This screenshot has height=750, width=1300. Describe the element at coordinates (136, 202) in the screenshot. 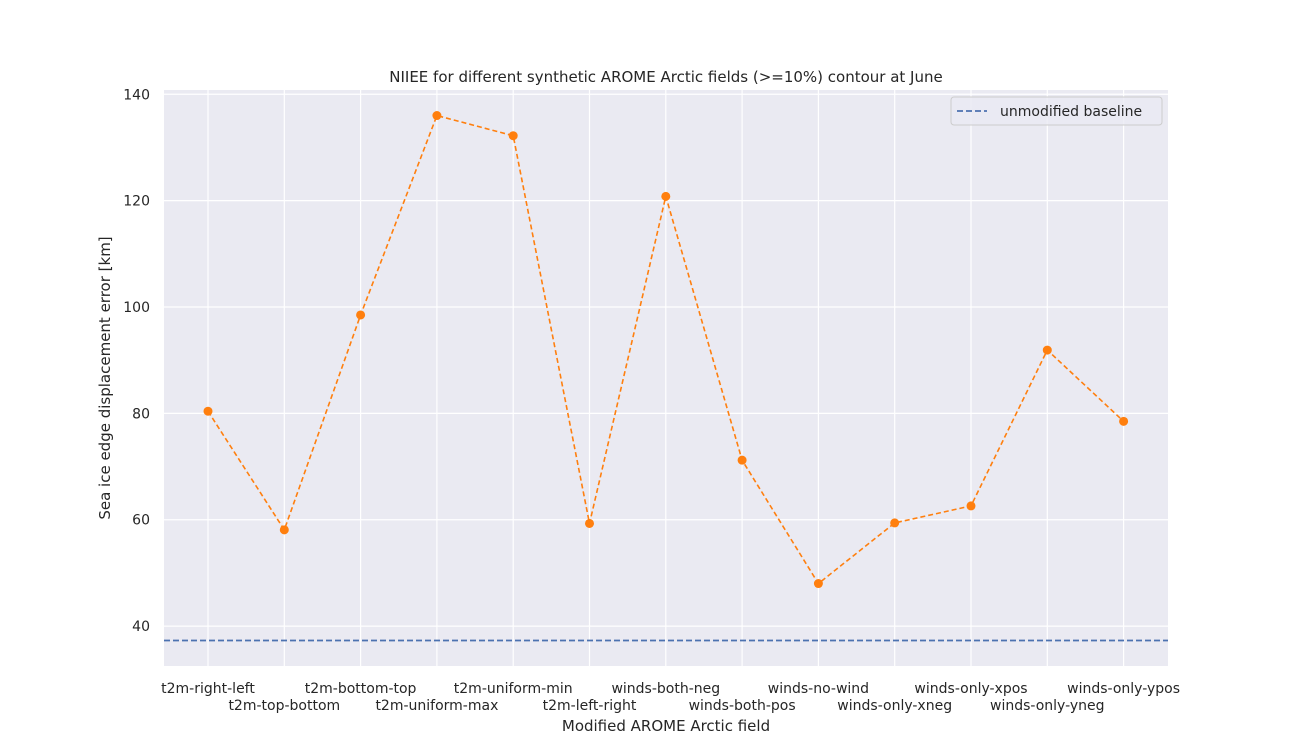

I see `y-tick-label: 120` at that location.